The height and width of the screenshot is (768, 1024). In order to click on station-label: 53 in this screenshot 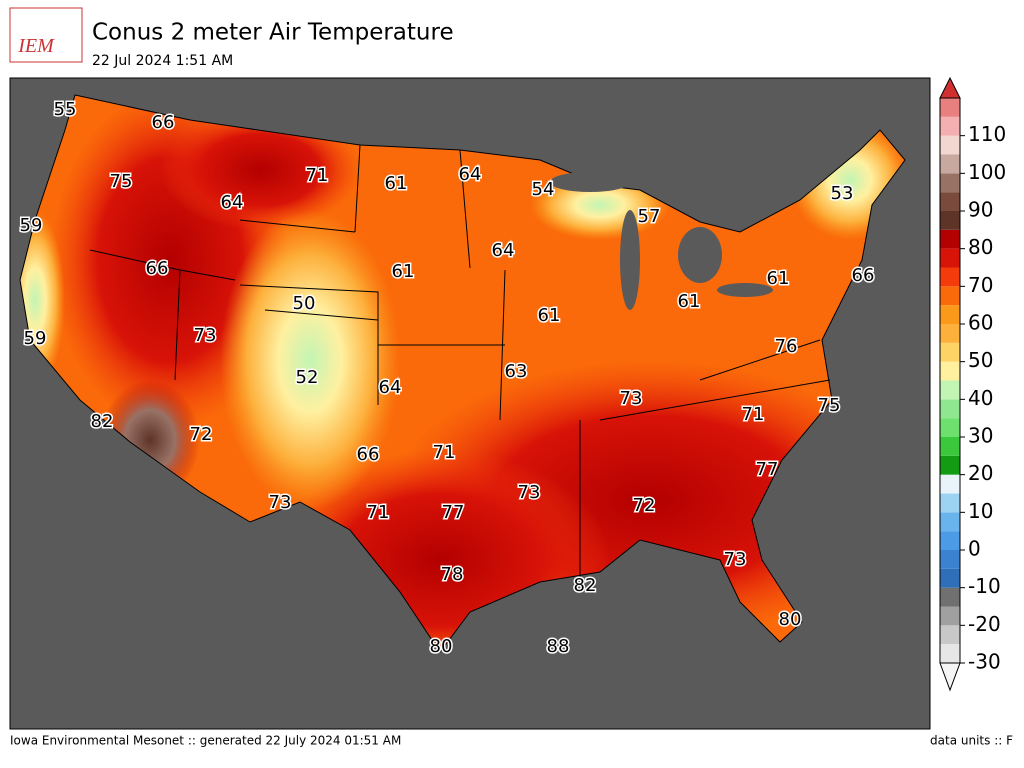, I will do `click(842, 193)`.